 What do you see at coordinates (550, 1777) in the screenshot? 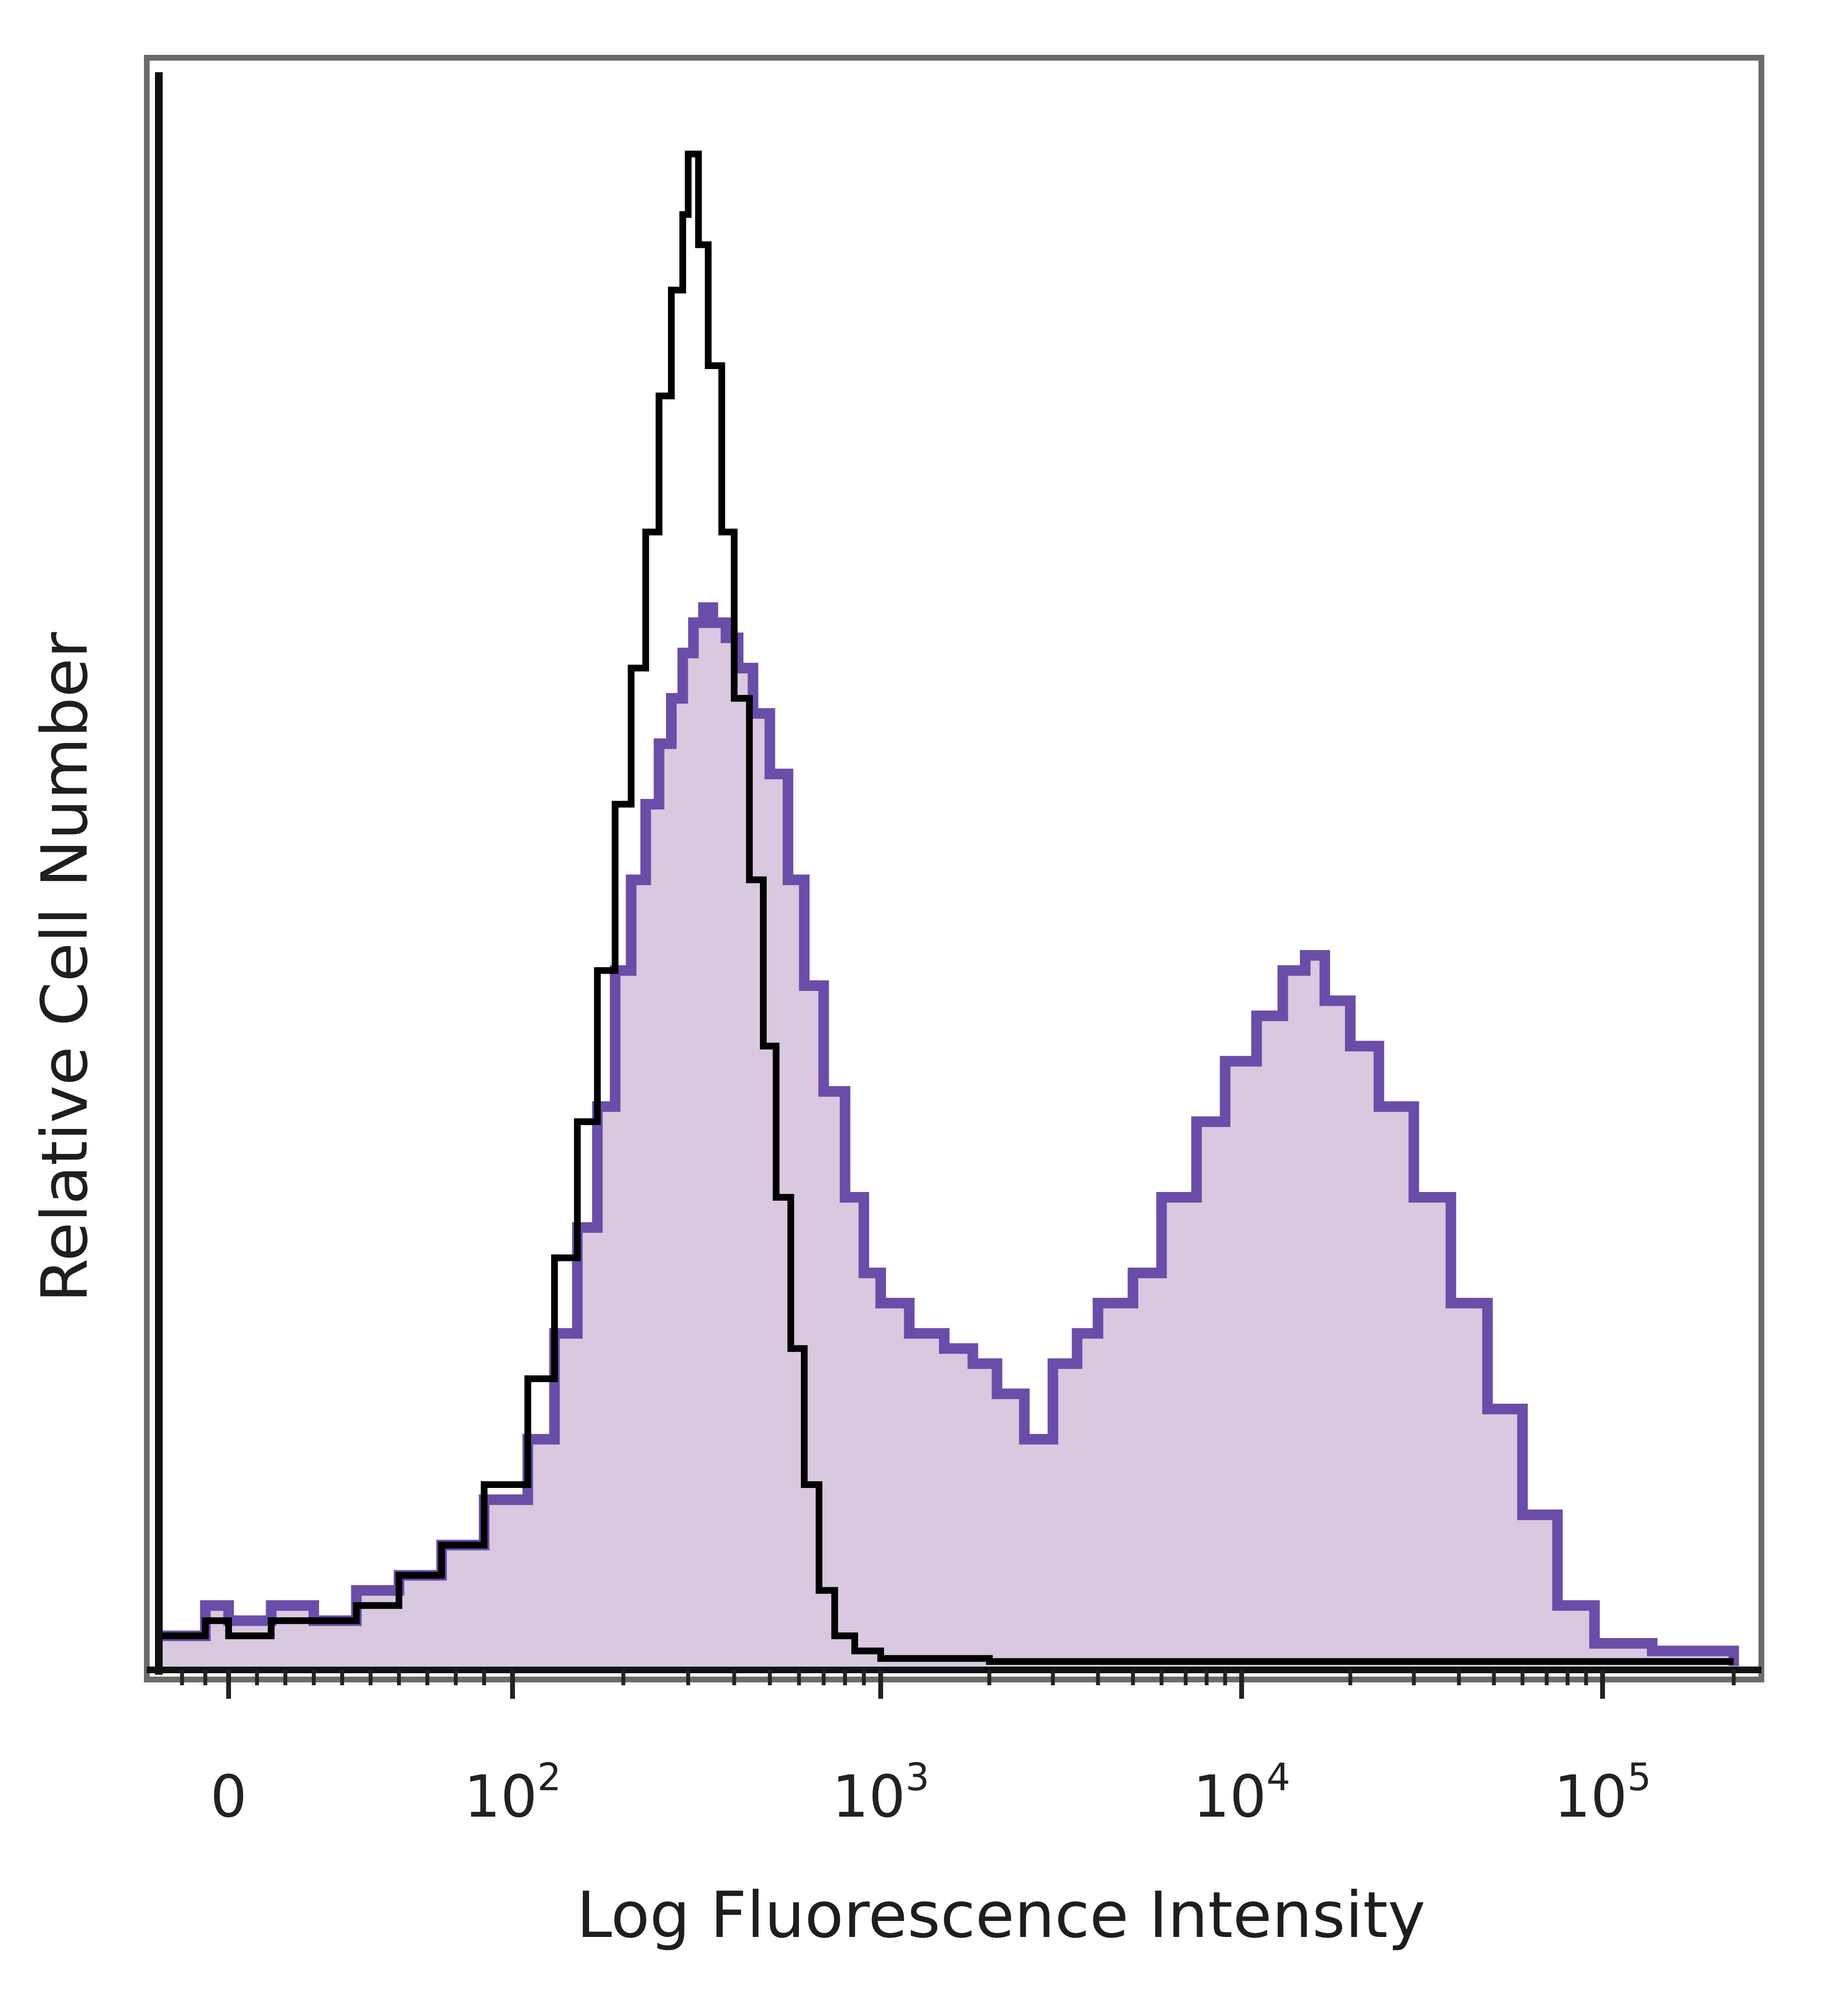
I see `x-tick-label-exponent: 2` at bounding box center [550, 1777].